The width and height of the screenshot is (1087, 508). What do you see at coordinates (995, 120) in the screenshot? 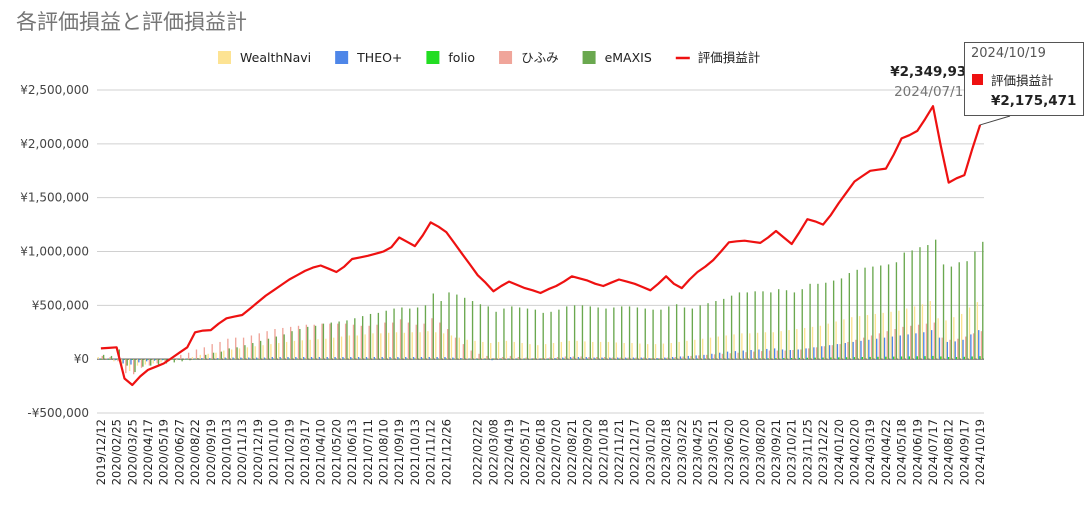
I see `tooltip-leader-line` at bounding box center [995, 120].